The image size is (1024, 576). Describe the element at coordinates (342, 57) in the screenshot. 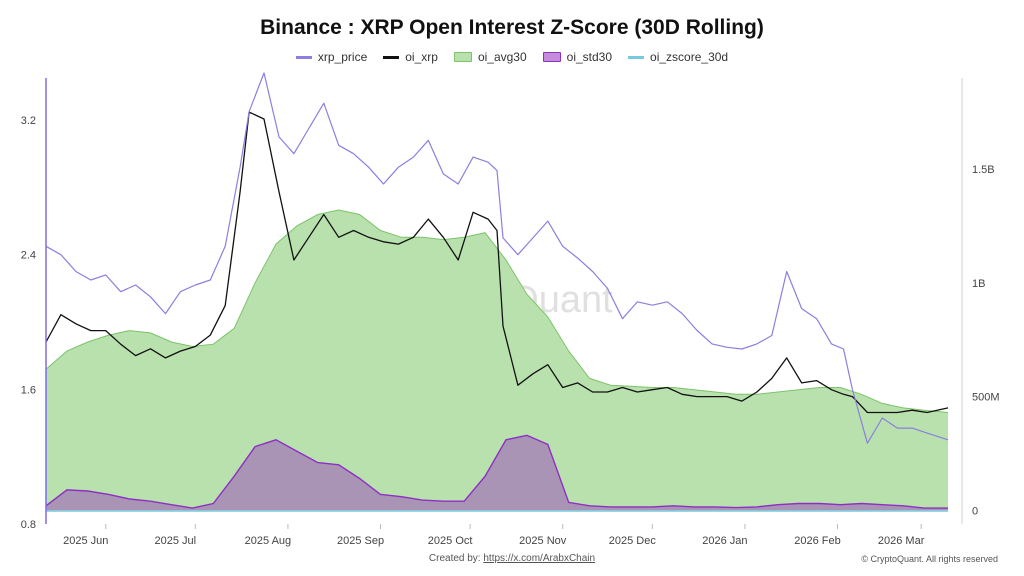

I see `legend-label-xrp-price: xrp_price` at that location.